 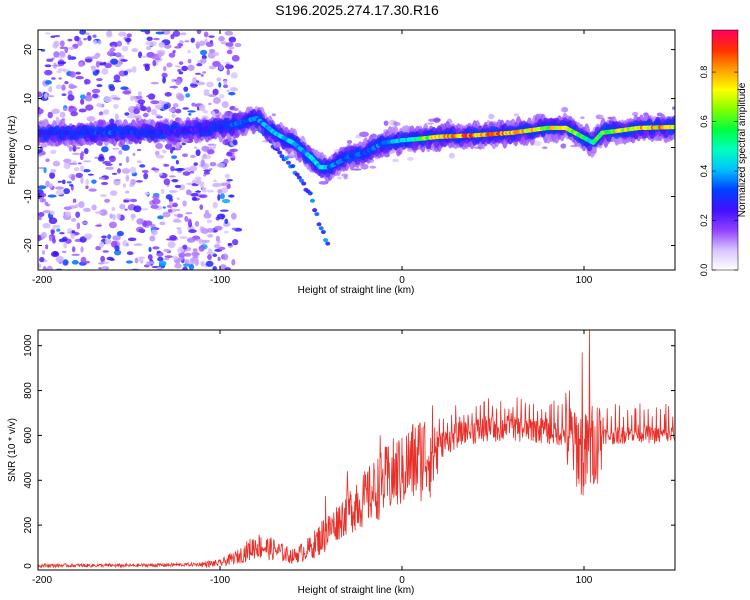 I want to click on x-tick-label: -100, so click(x=220, y=580).